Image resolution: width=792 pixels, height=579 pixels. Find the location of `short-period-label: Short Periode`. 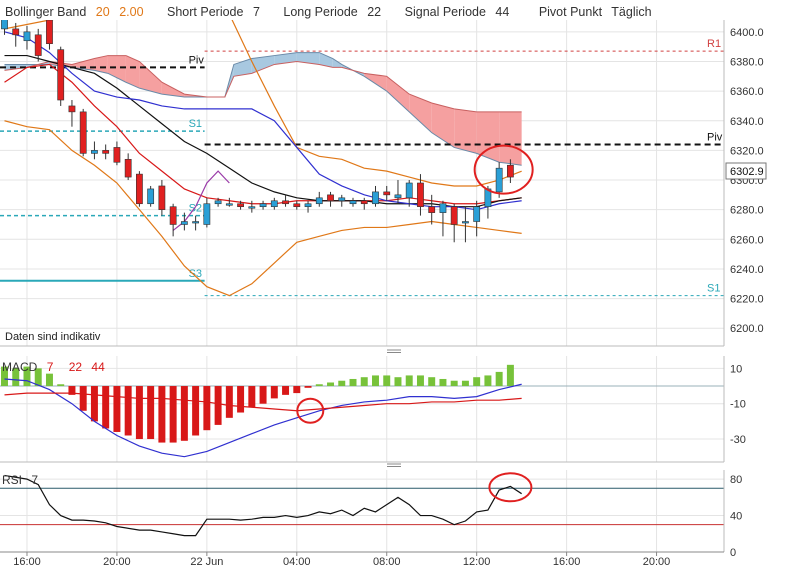

short-period-label: Short Periode is located at coordinates (205, 12).